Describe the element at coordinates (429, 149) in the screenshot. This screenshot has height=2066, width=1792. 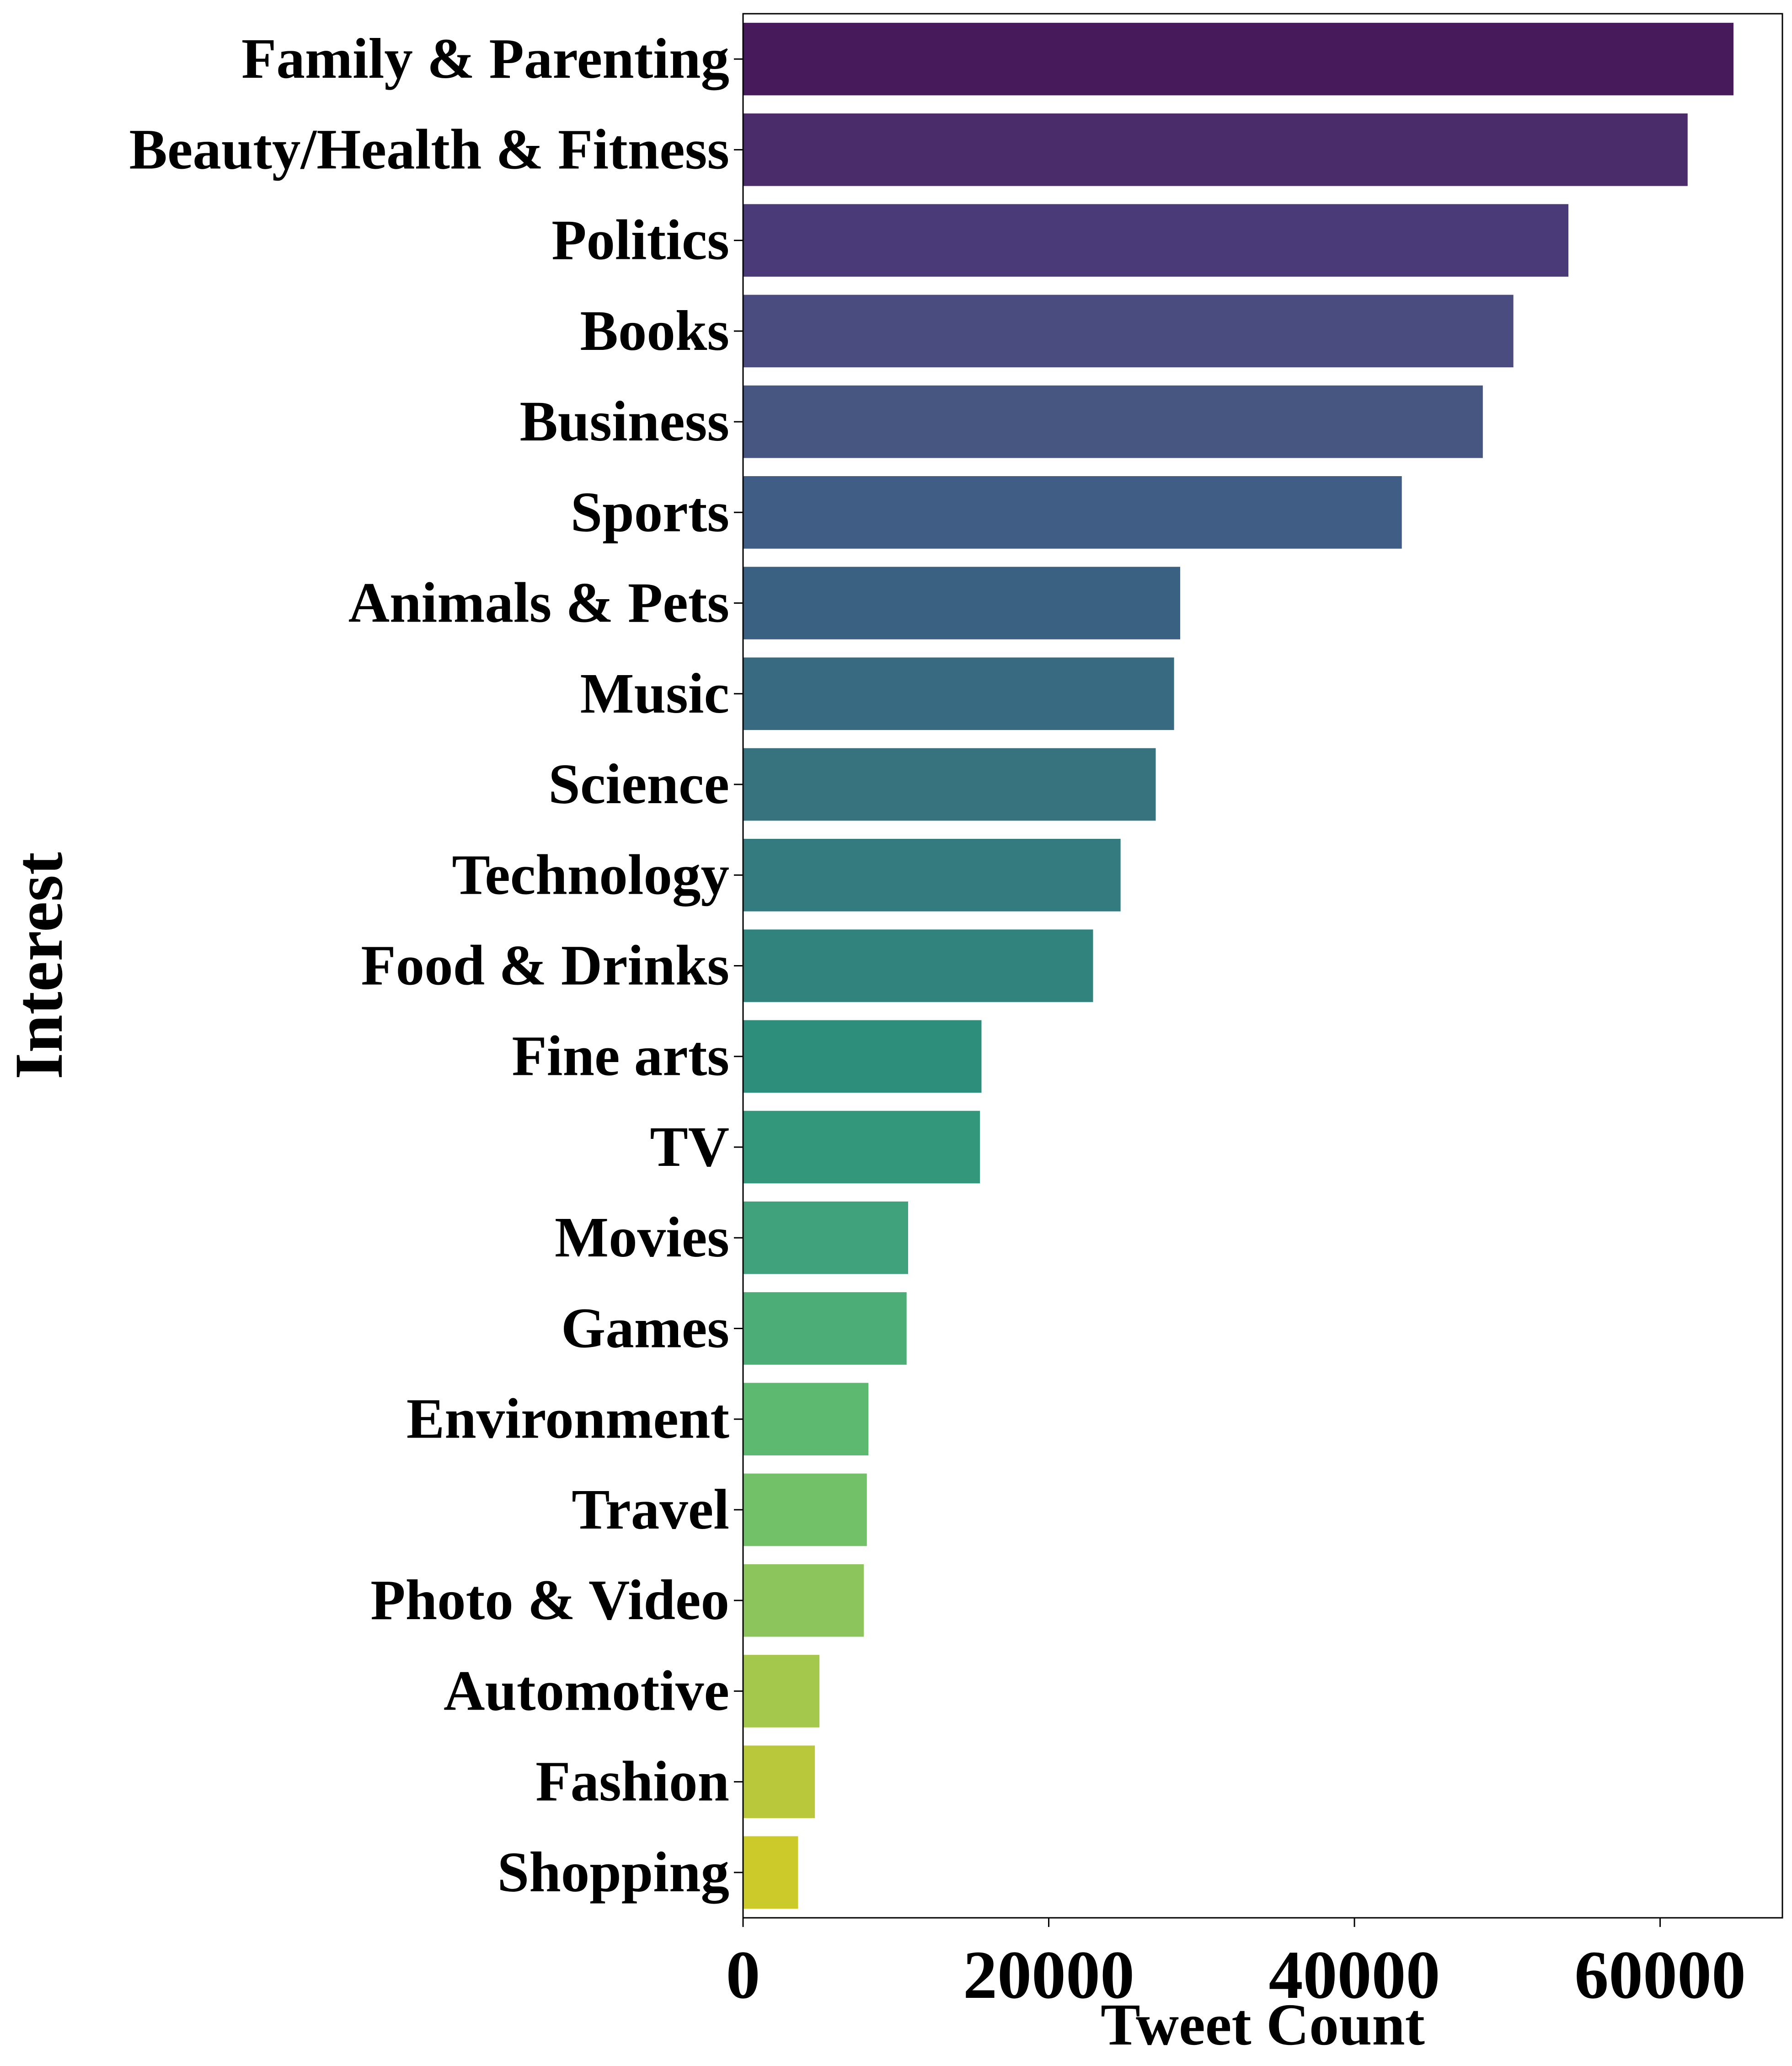
I see `y-tick-label-beauty-health-fitness: Beauty/Health & Fitness` at that location.